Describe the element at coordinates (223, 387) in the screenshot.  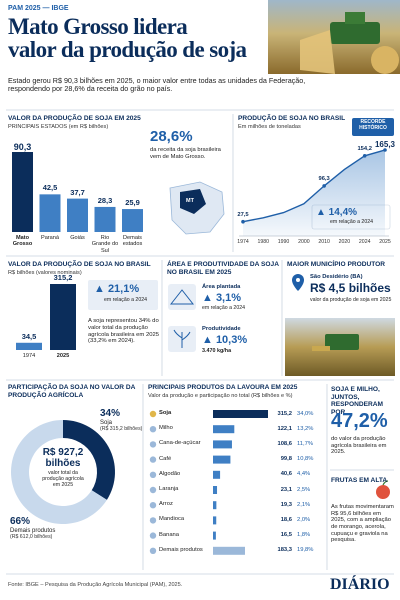
I see `section-title: PRINCIPAIS PRODUTOS DA LAVOURA EM 2025` at that location.